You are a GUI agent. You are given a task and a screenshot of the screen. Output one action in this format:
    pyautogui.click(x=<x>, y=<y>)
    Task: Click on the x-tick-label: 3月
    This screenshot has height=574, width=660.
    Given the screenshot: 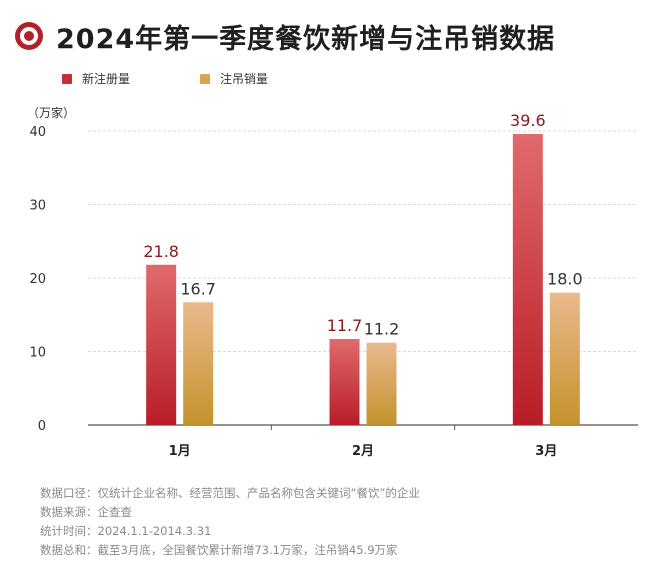 What is the action you would take?
    pyautogui.click(x=546, y=451)
    